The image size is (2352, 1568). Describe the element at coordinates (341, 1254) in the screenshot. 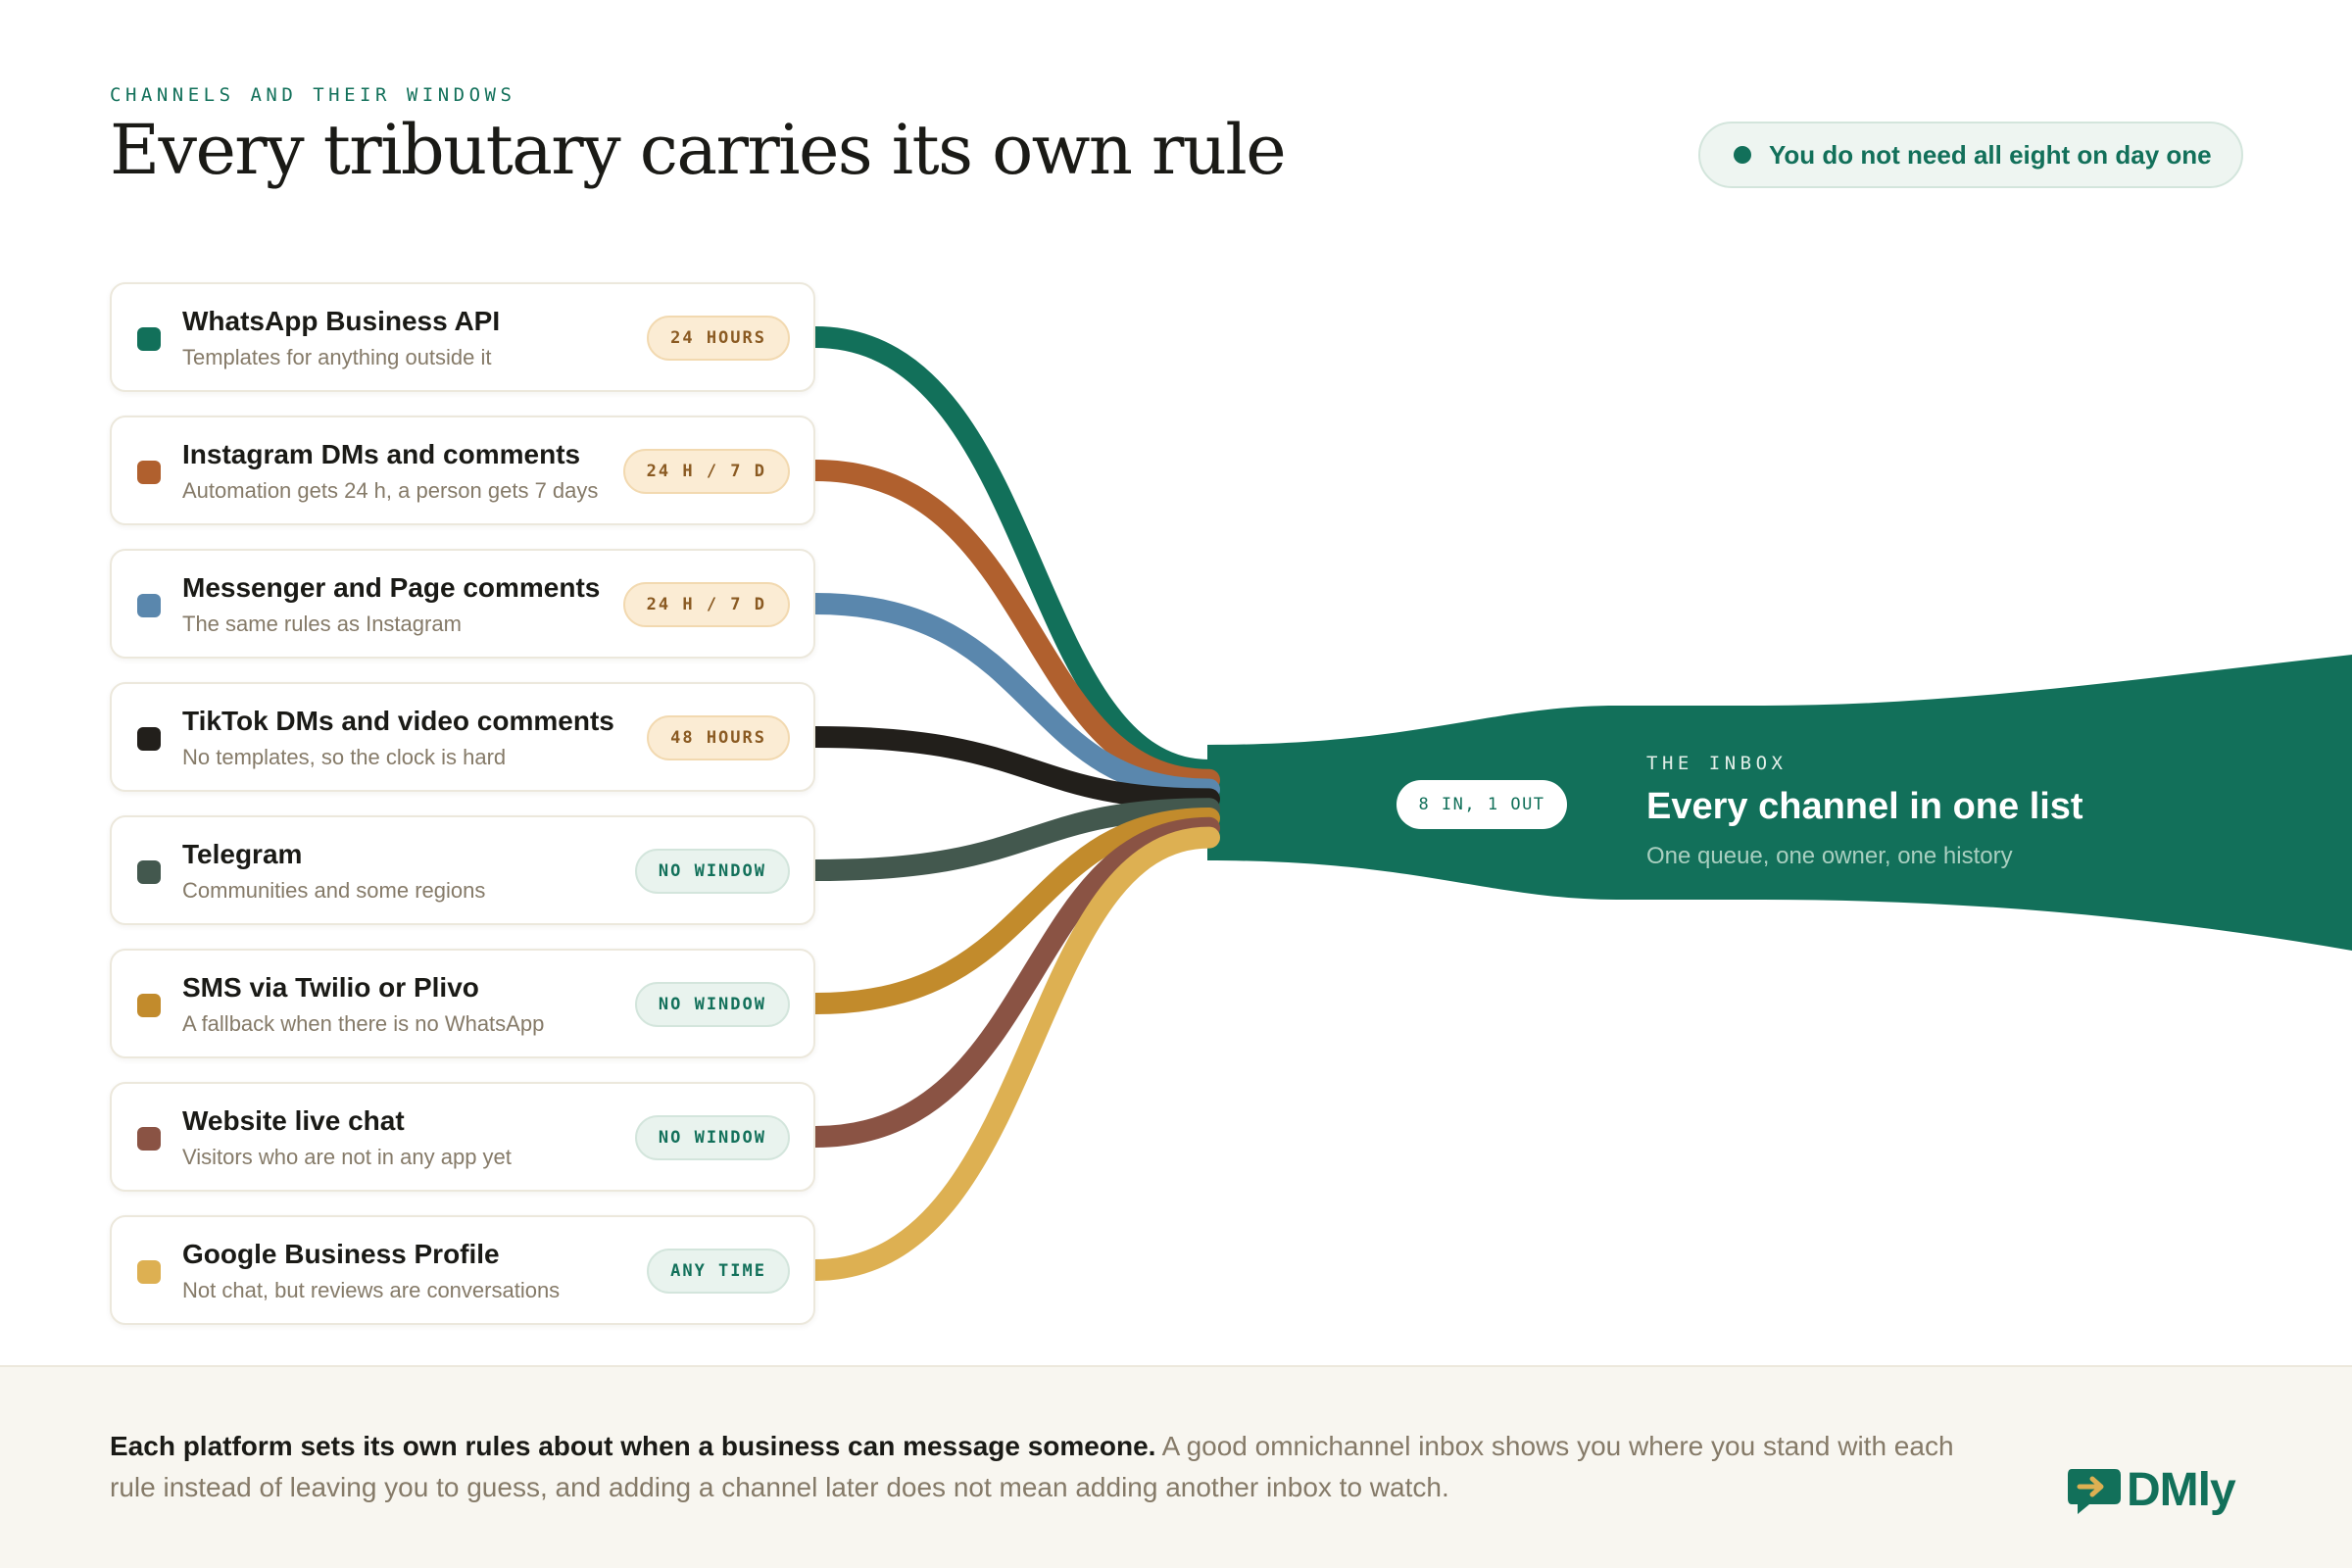

I see `channel-name: Google Business Profile` at that location.